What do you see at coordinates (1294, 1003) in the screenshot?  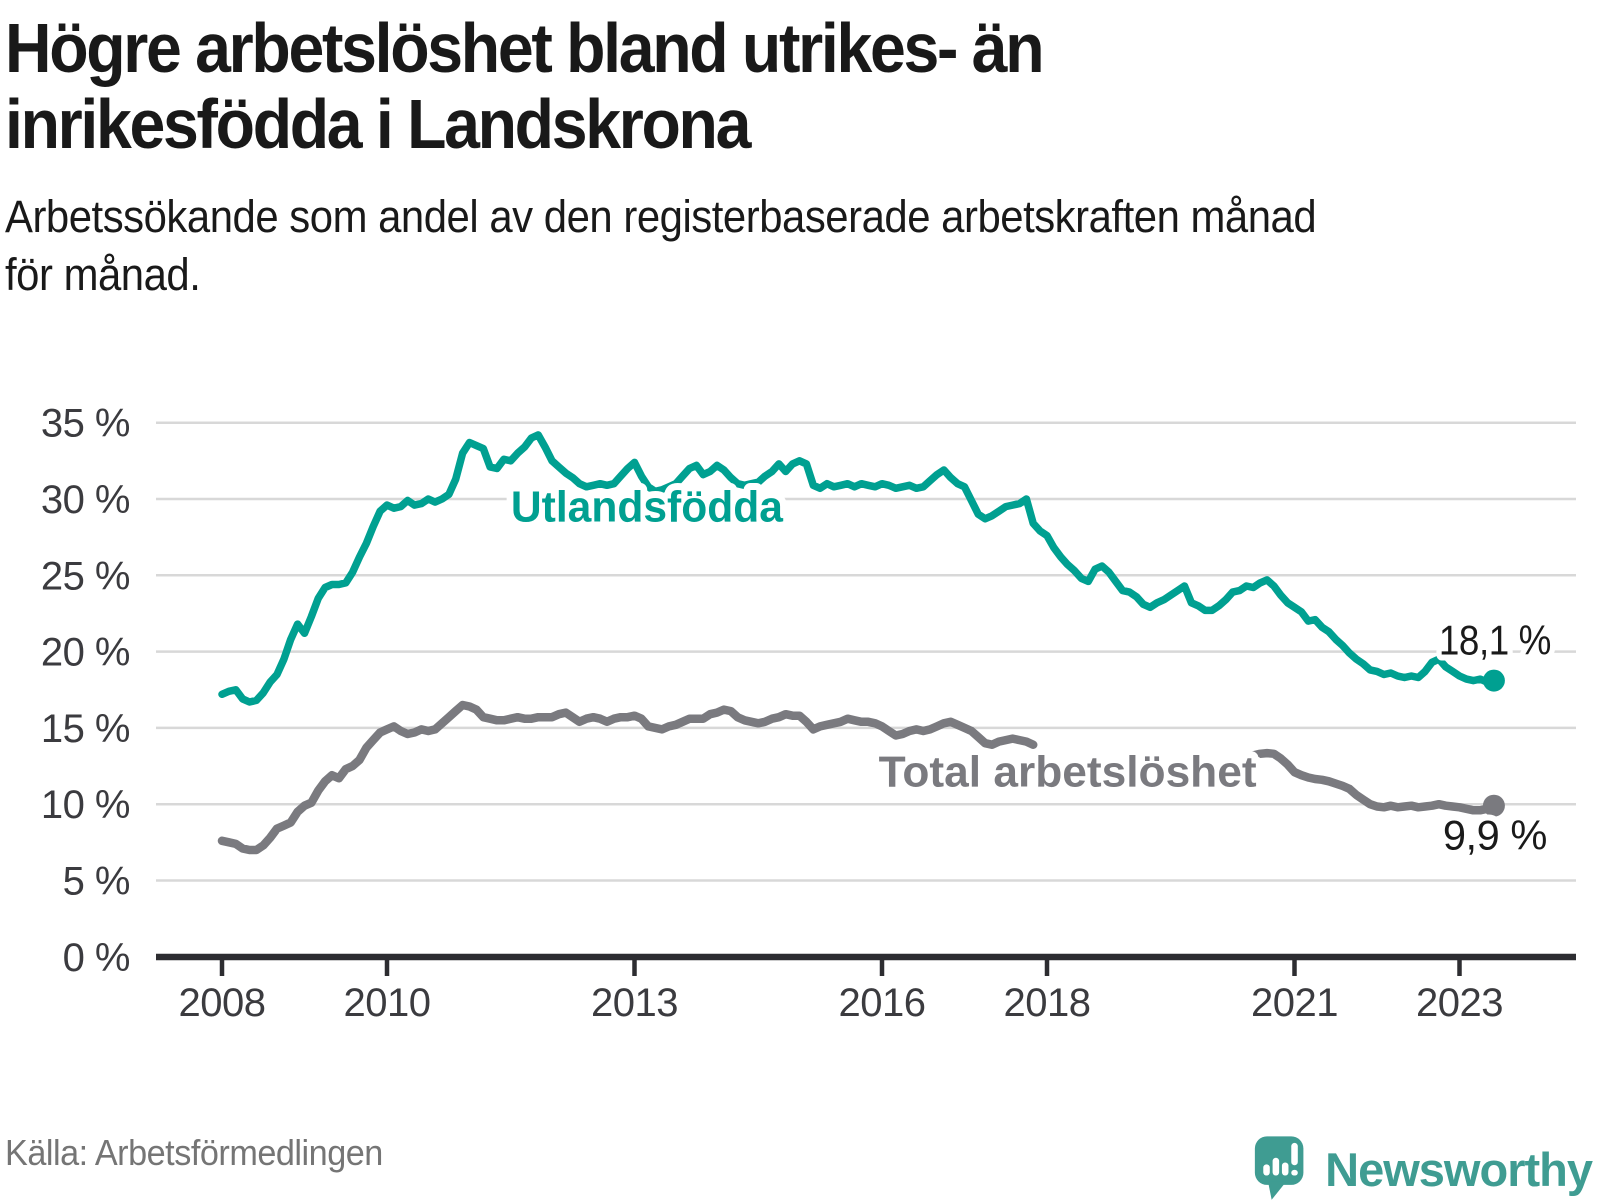 I see `x-tick-label-2021: 2021` at bounding box center [1294, 1003].